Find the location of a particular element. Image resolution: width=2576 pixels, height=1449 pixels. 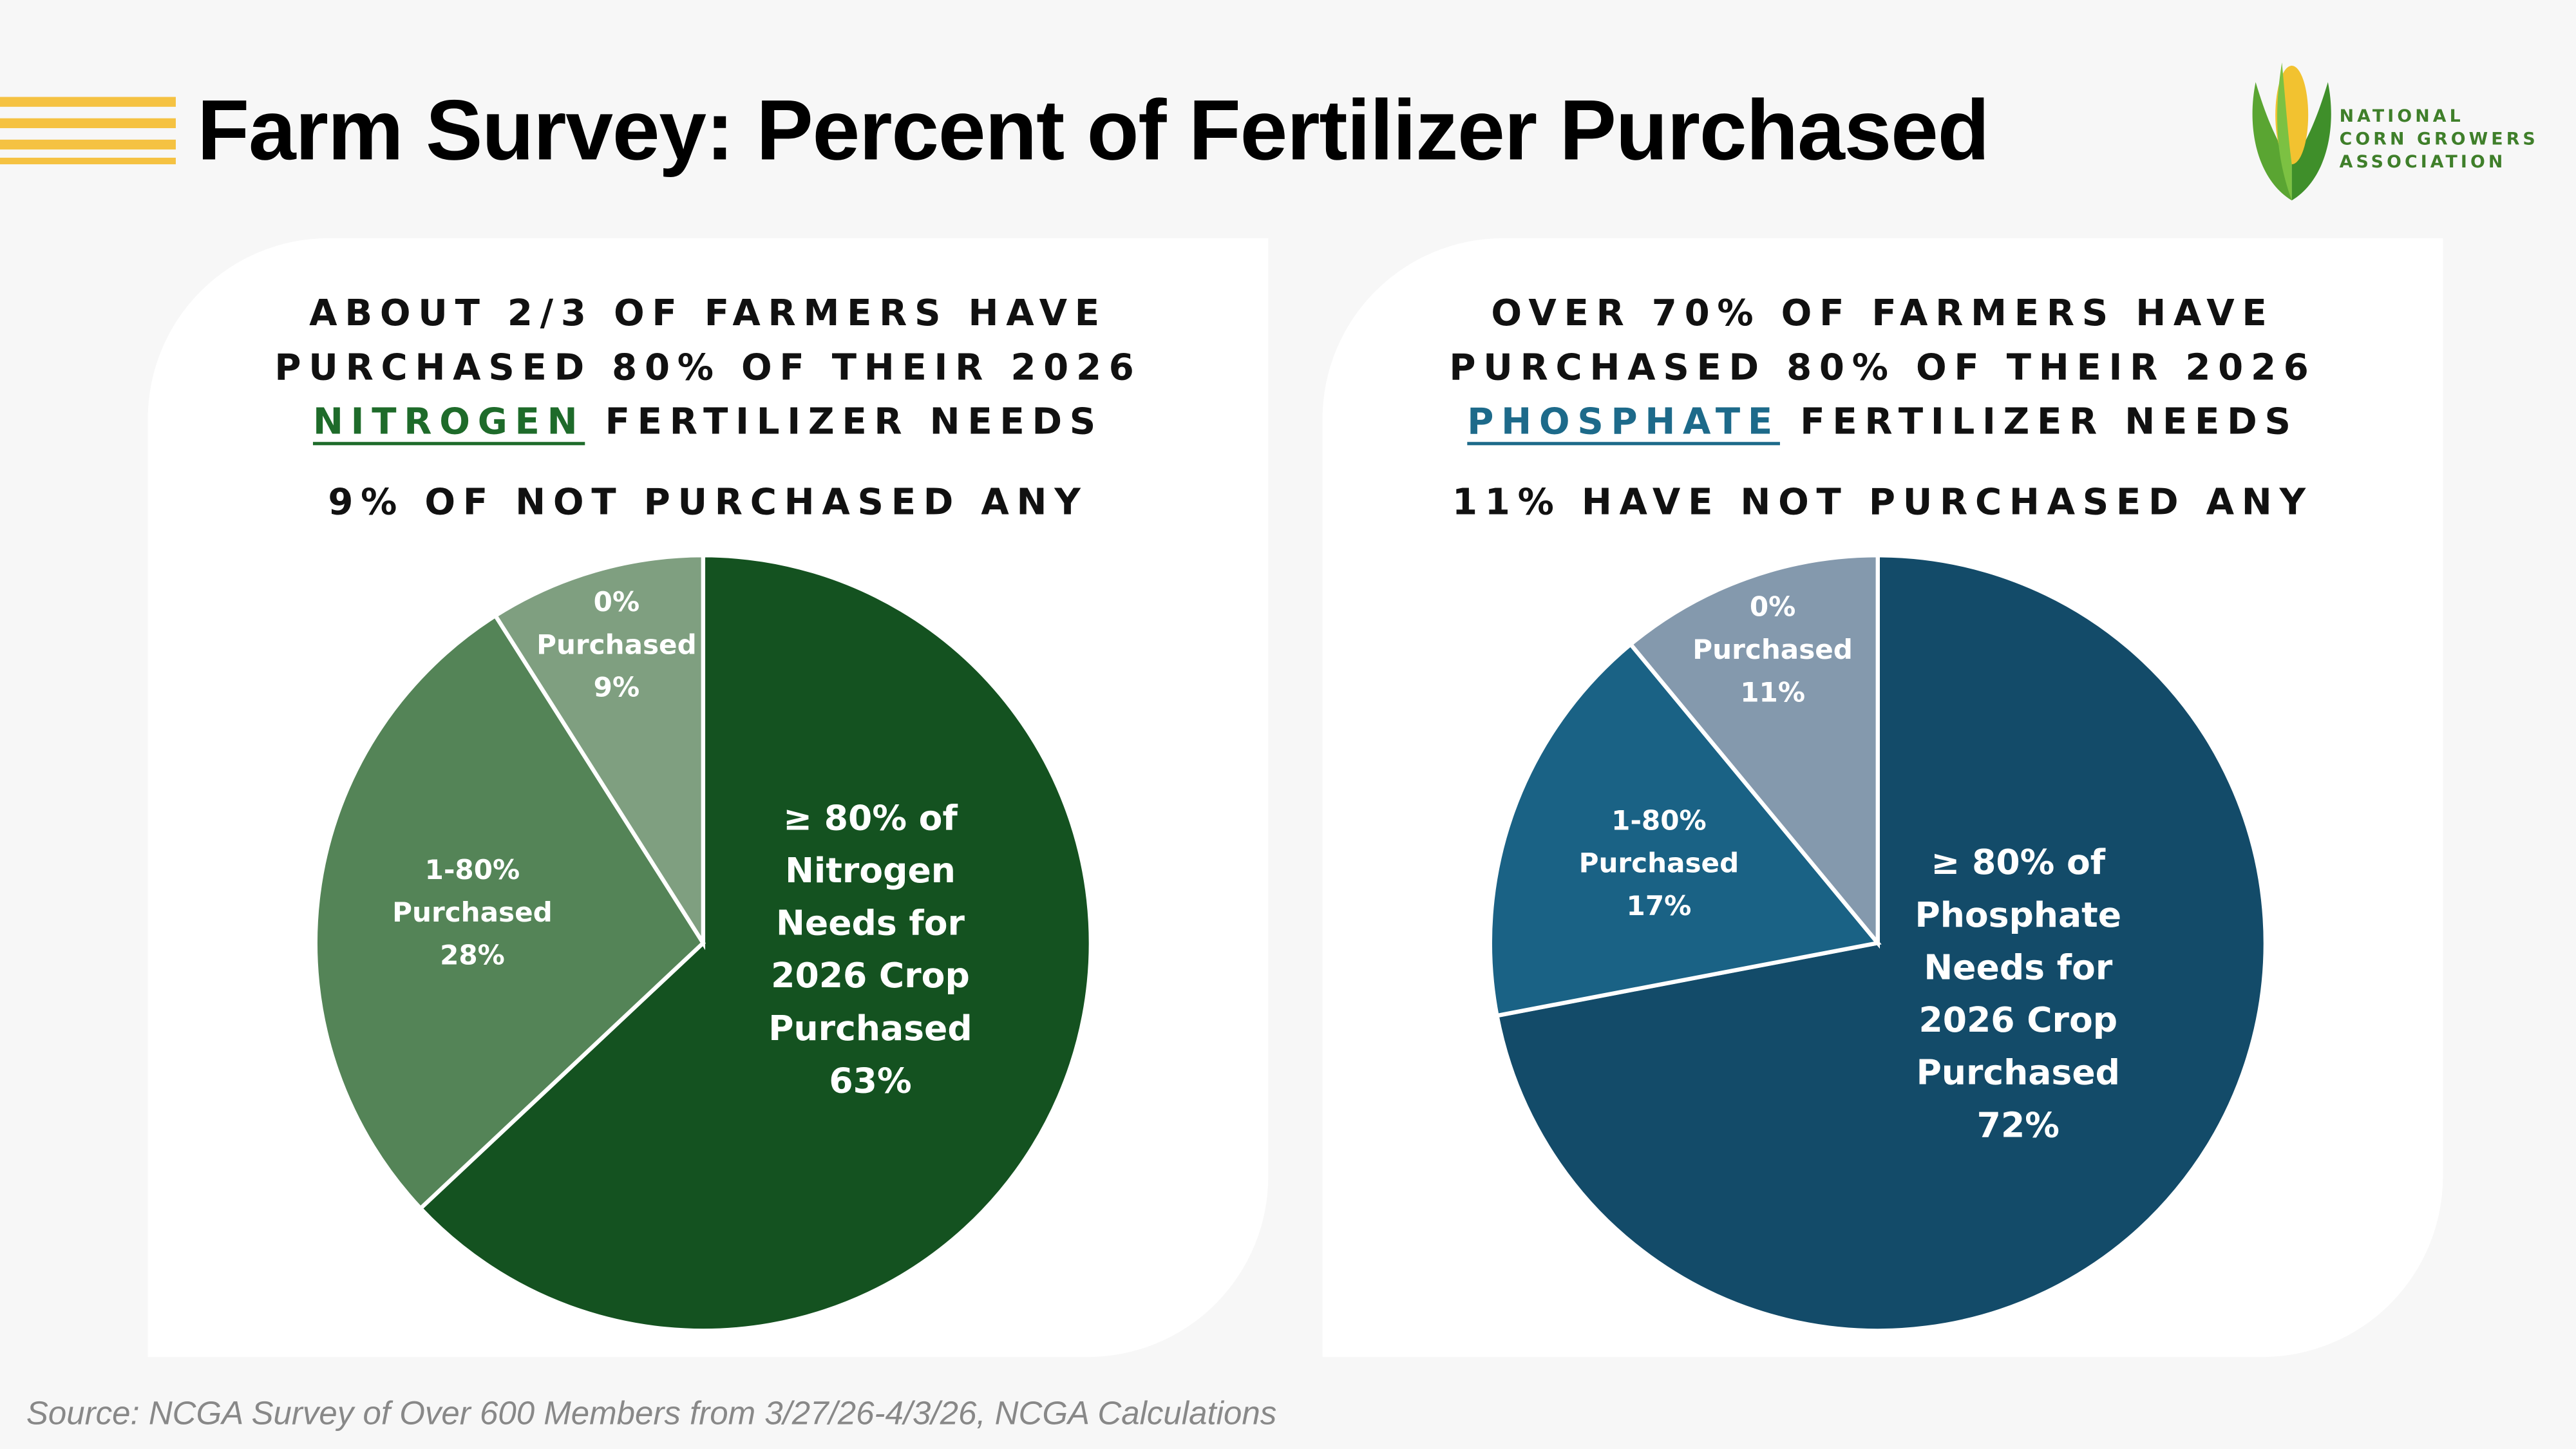

slice-label: 0% Purchased 9% is located at coordinates (617, 645).